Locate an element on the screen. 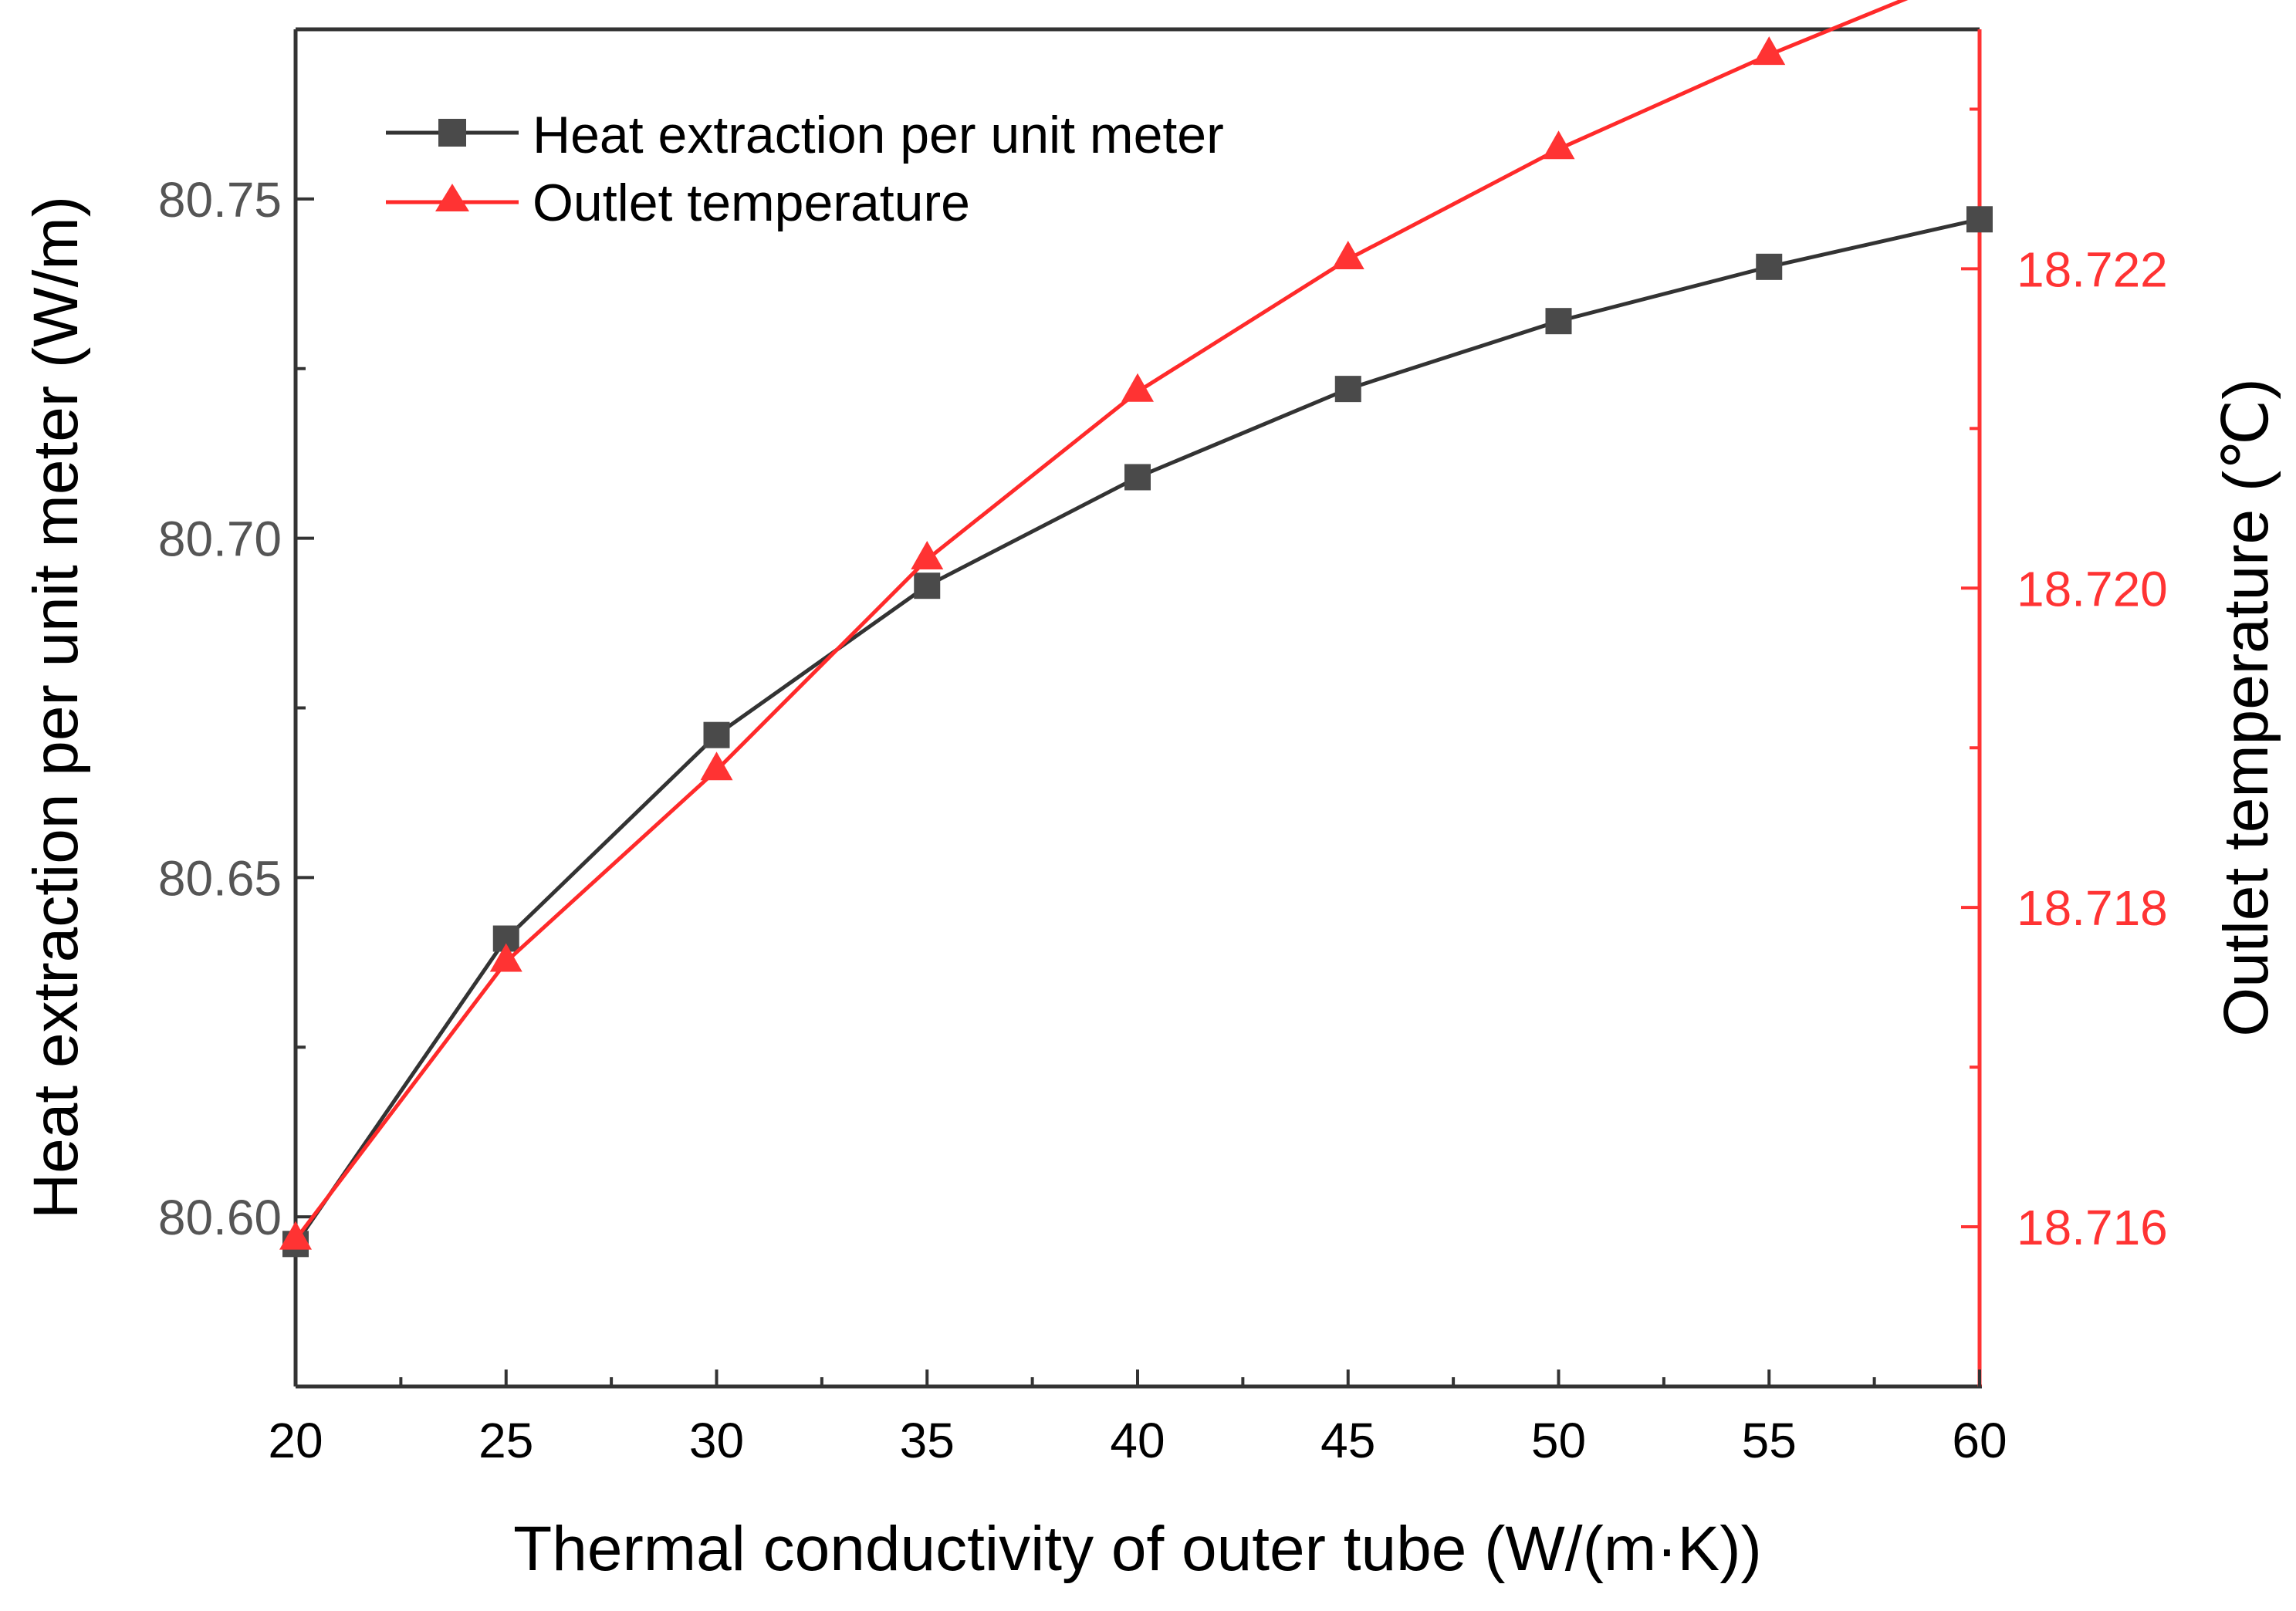 Image resolution: width=2296 pixels, height=1611 pixels. y-left-tick-label: 80.60 is located at coordinates (220, 1217).